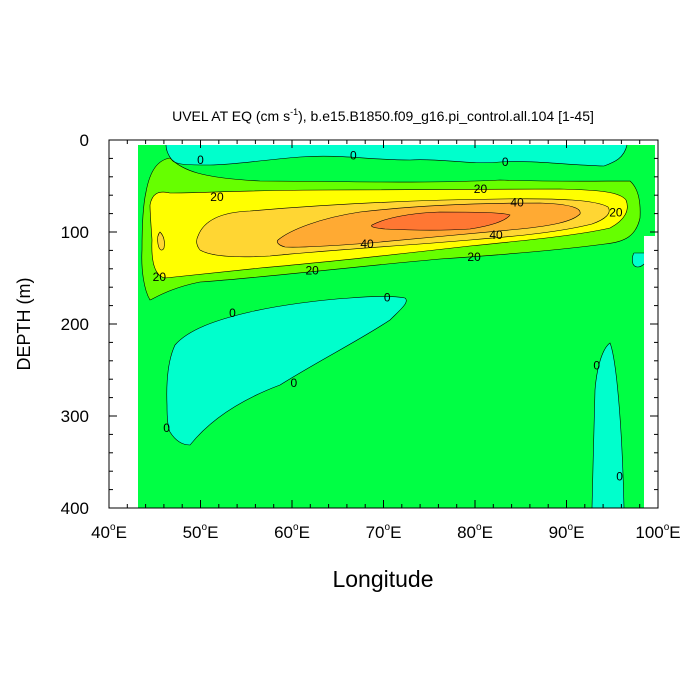 Image resolution: width=700 pixels, height=700 pixels. Describe the element at coordinates (475, 532) in the screenshot. I see `x-tick-label: 80oE` at that location.